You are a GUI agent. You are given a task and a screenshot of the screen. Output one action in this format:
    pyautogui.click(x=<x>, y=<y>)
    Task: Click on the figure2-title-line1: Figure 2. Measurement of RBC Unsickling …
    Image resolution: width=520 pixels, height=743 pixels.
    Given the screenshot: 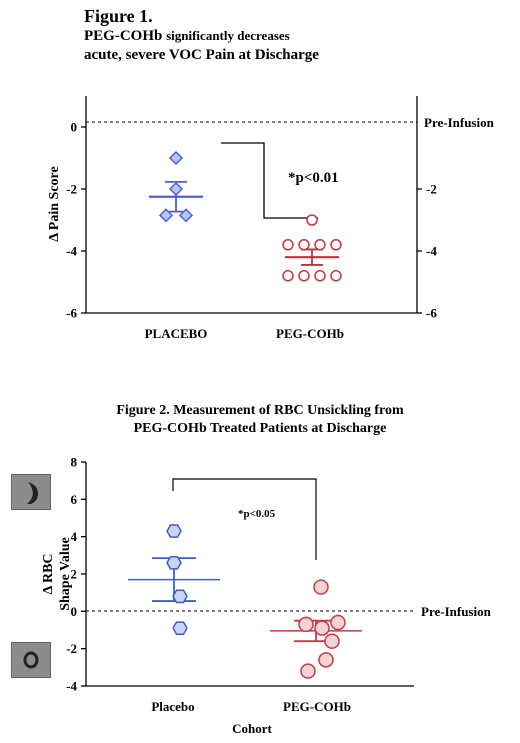 What is the action you would take?
    pyautogui.click(x=260, y=410)
    